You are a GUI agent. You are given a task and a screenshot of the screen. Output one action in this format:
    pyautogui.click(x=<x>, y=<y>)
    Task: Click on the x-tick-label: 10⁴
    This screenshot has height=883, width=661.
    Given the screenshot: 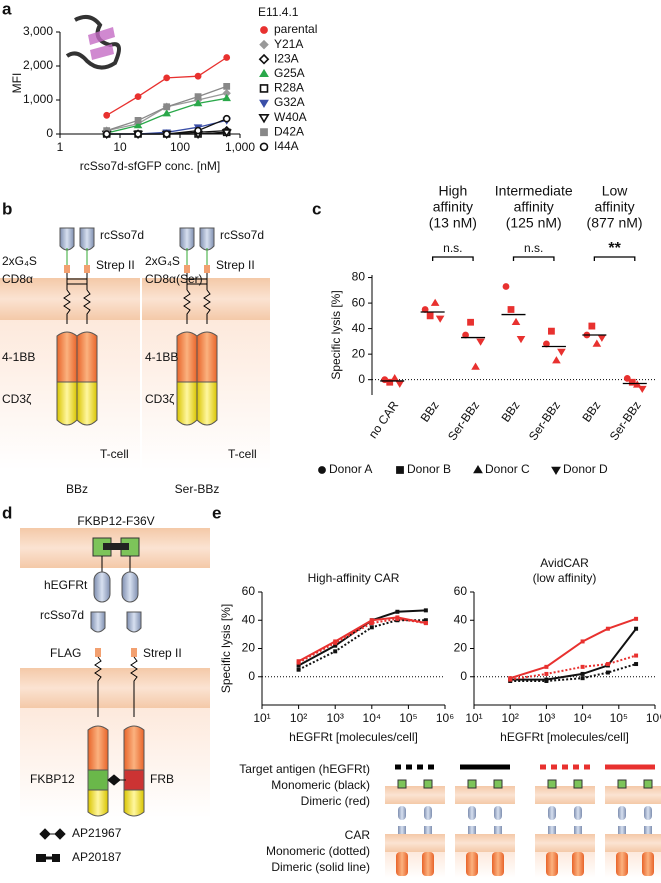 What is the action you would take?
    pyautogui.click(x=582, y=718)
    